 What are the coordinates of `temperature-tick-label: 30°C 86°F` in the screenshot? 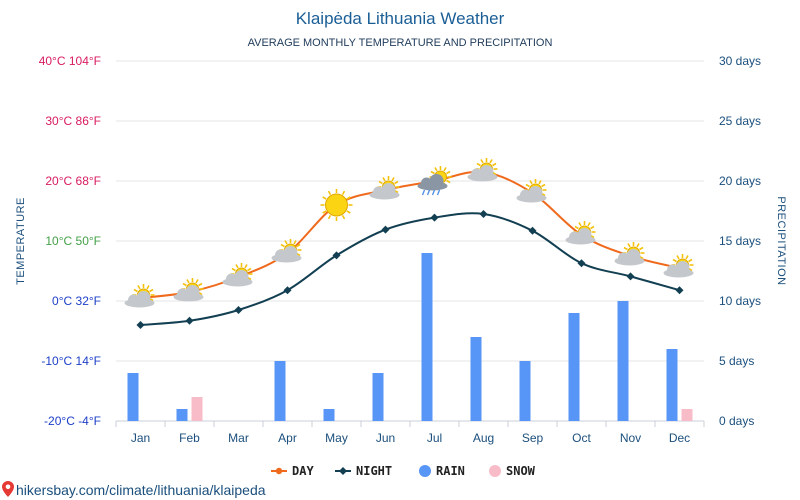 It's located at (73, 121).